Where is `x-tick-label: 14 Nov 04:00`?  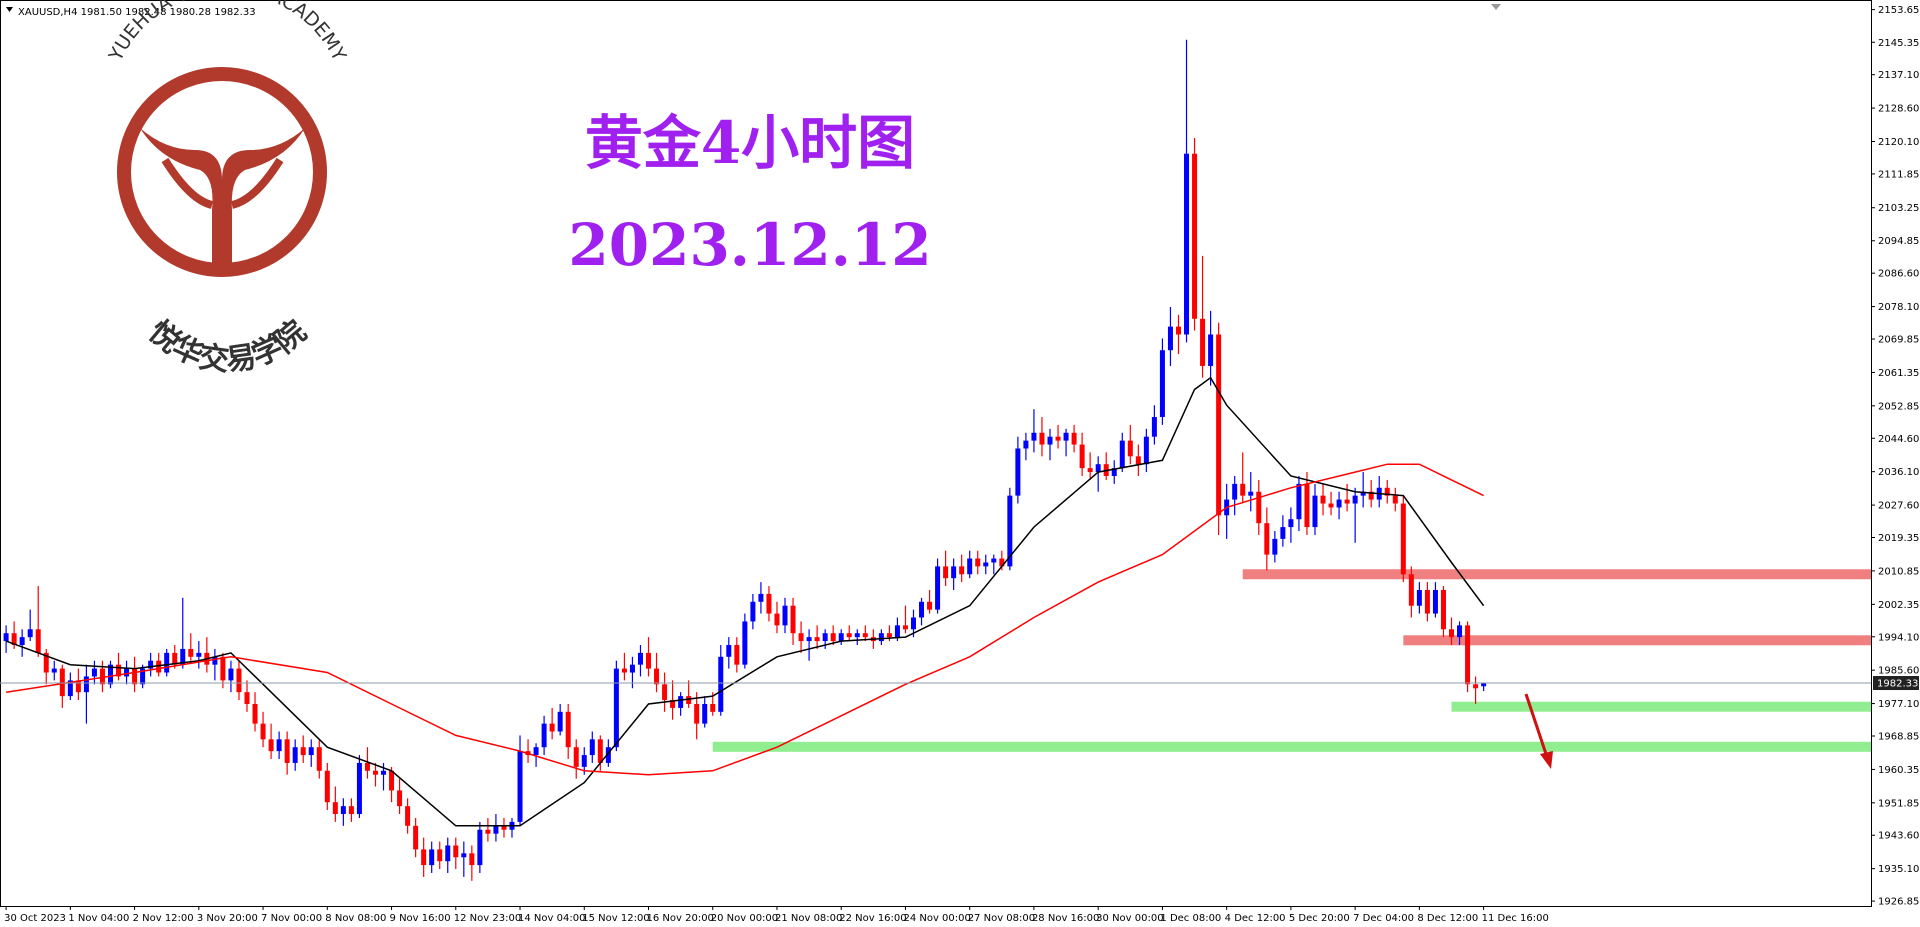 x-tick-label: 14 Nov 04:00 is located at coordinates (551, 918).